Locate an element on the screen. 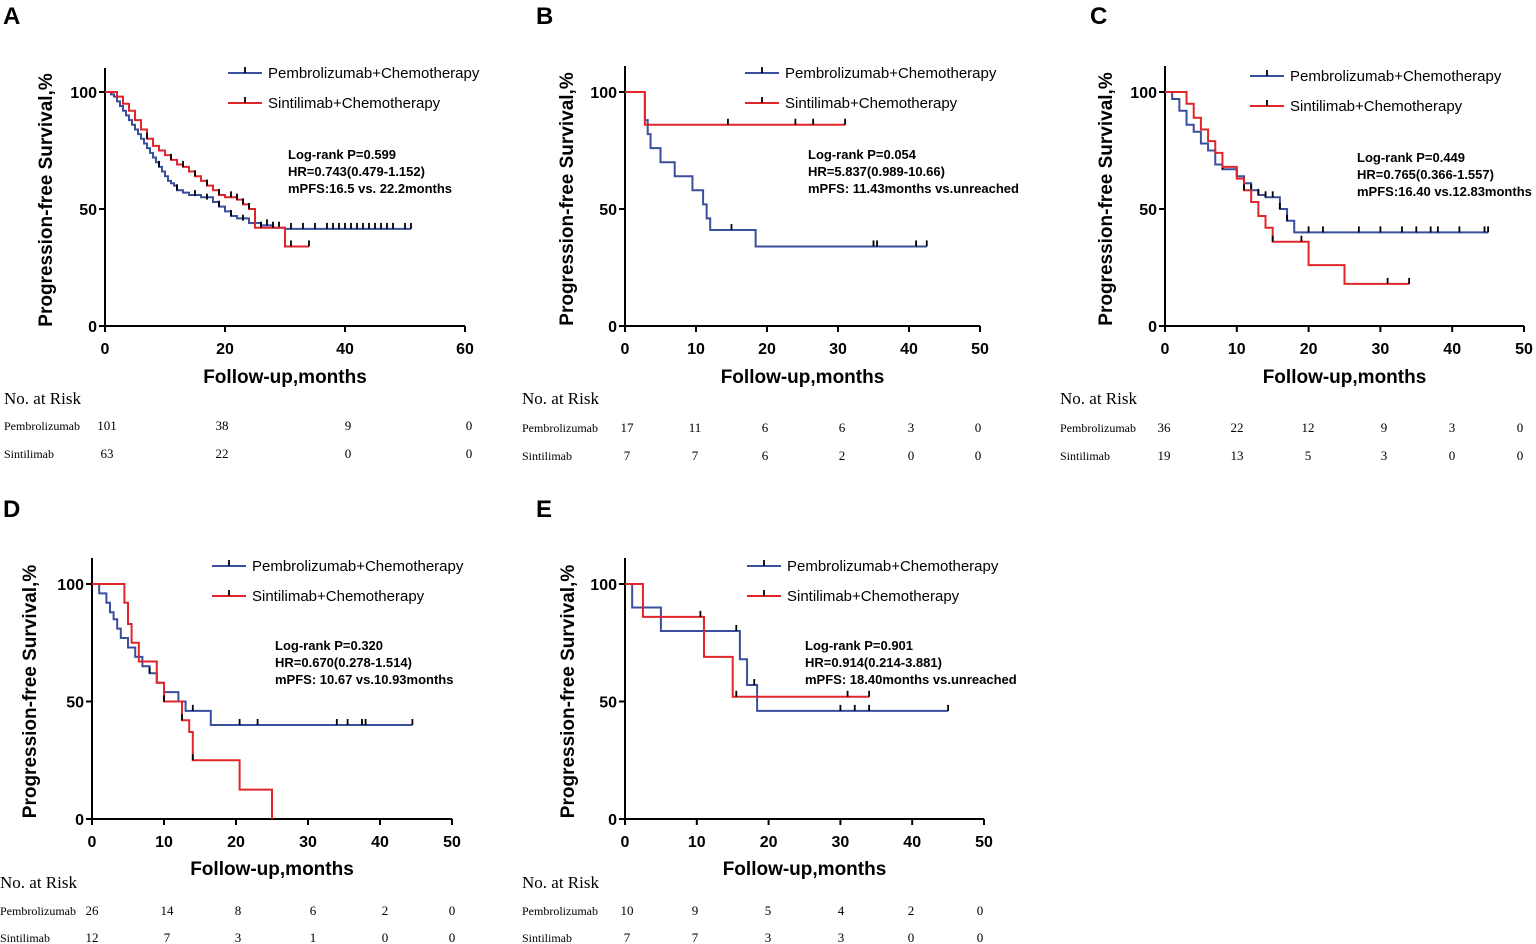  stats-annotation: Log-rank P=0.449 is located at coordinates (1411, 157).